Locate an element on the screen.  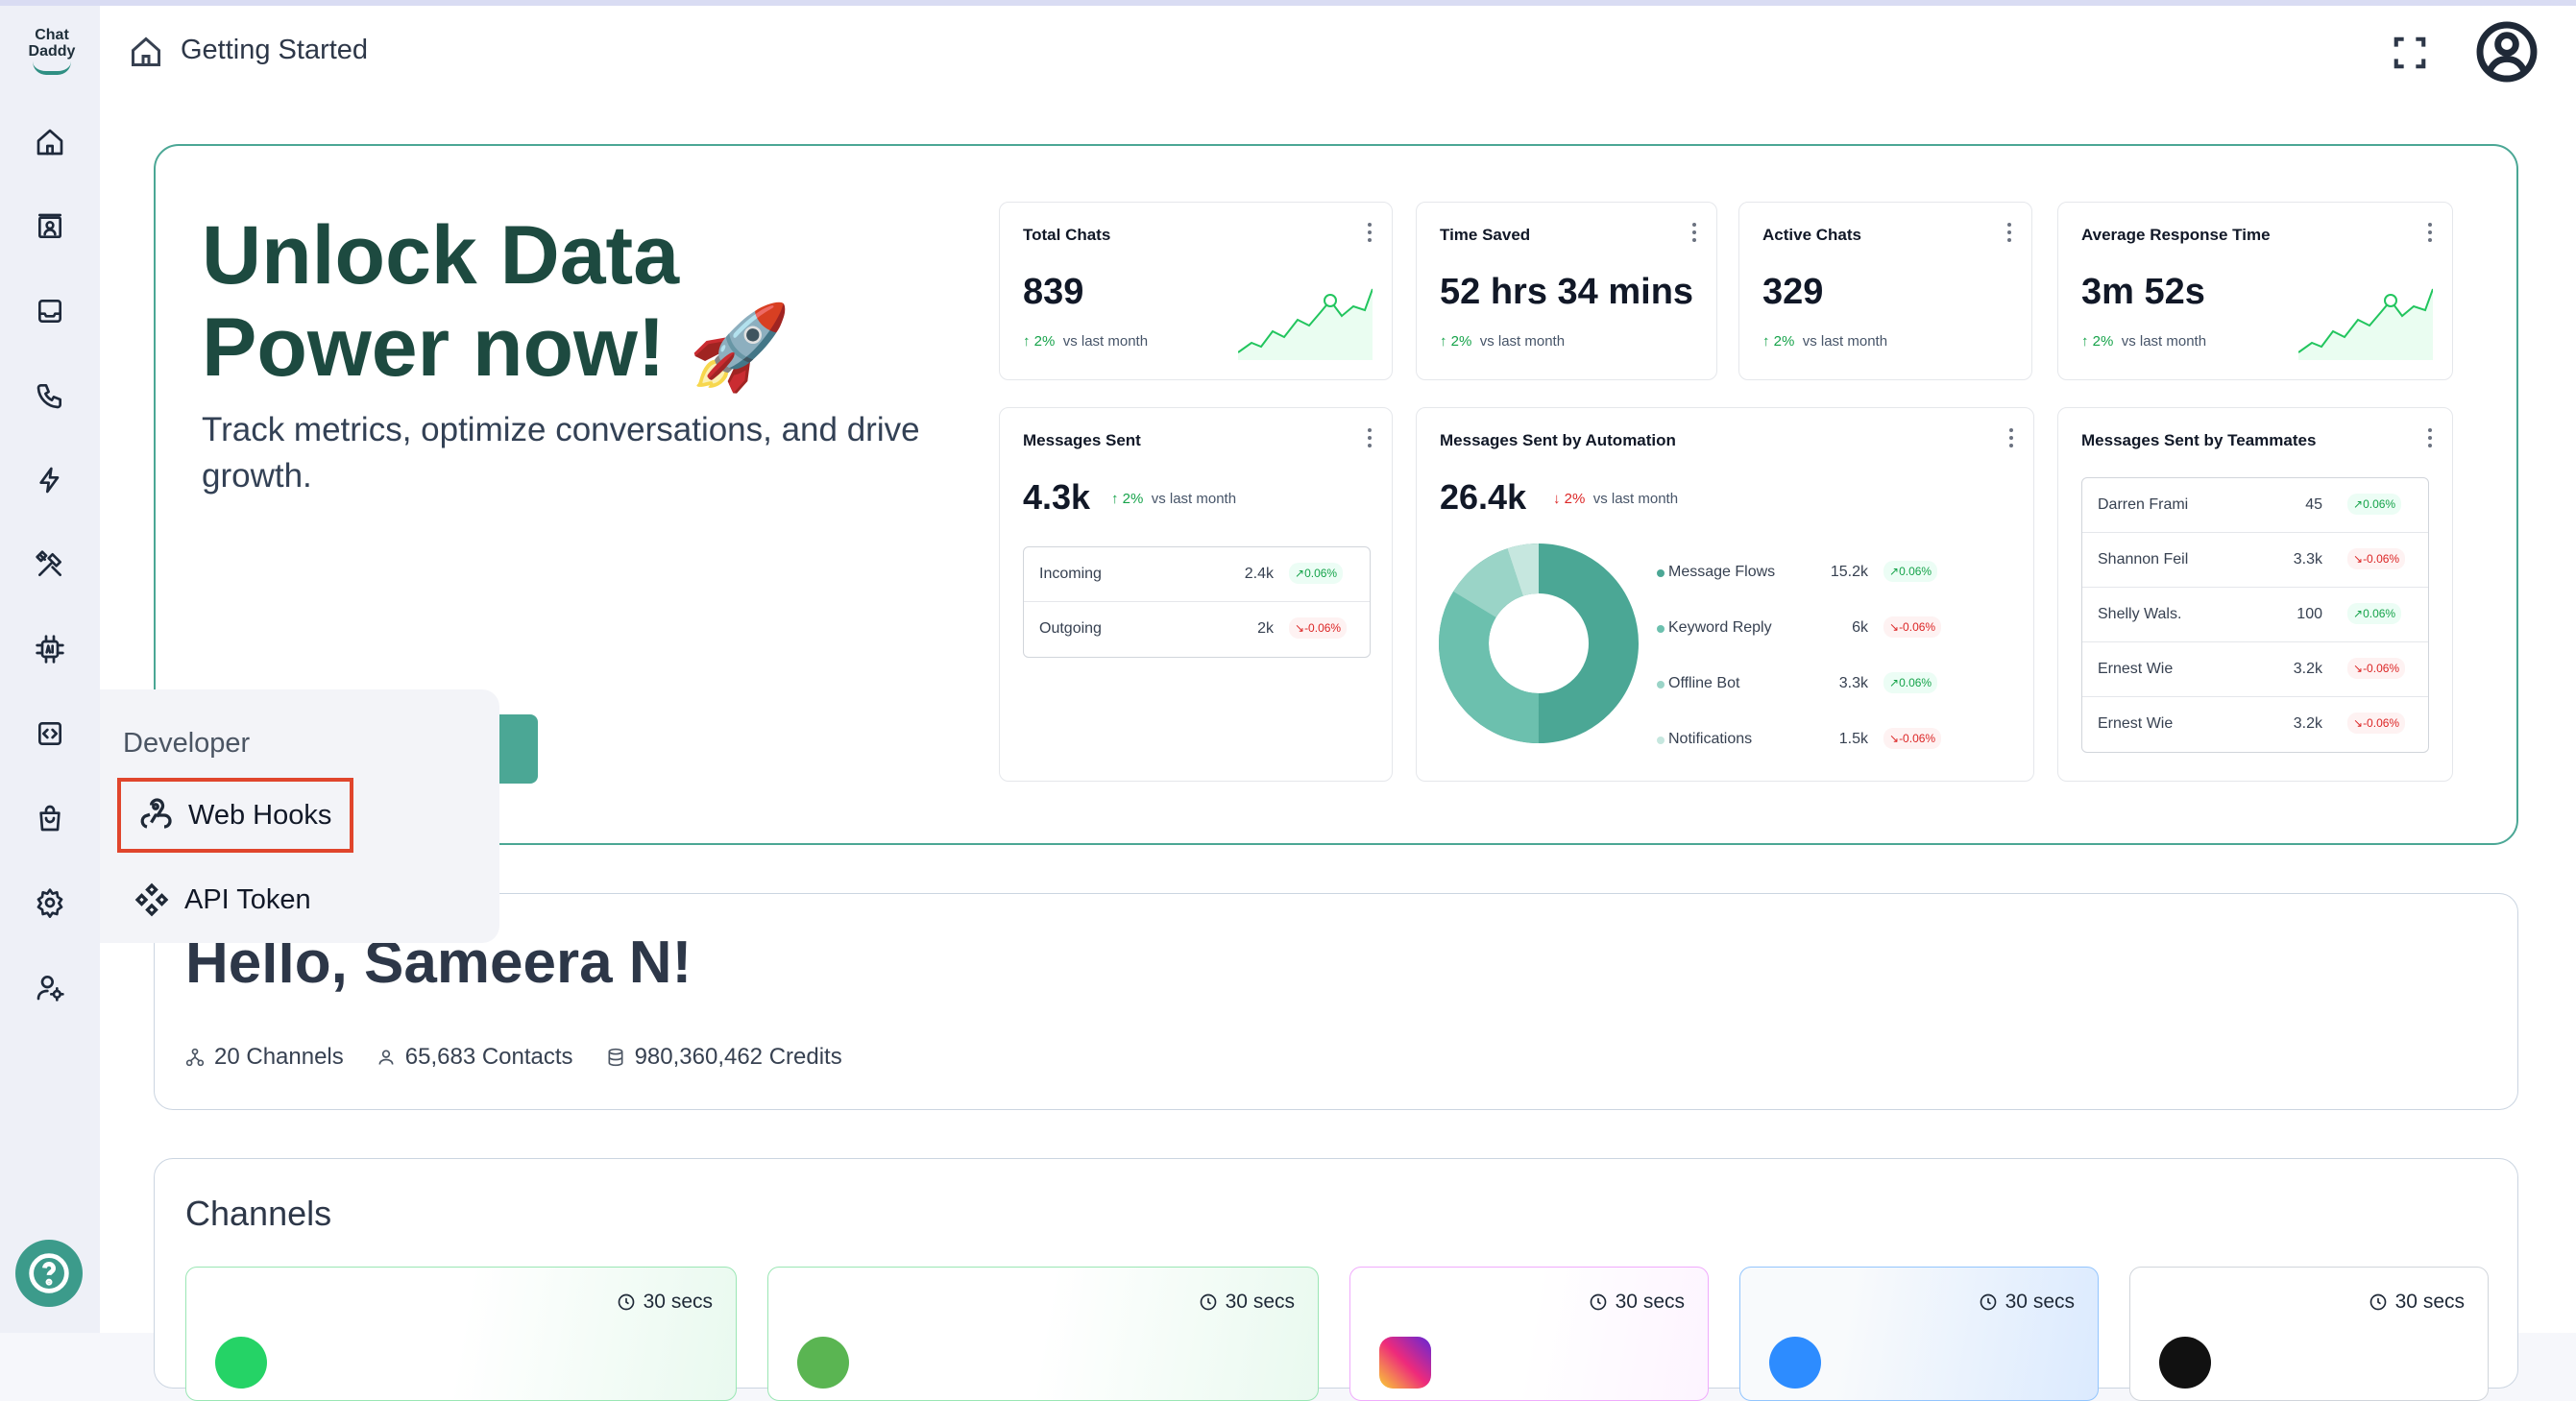
home-icon is located at coordinates (50, 142).